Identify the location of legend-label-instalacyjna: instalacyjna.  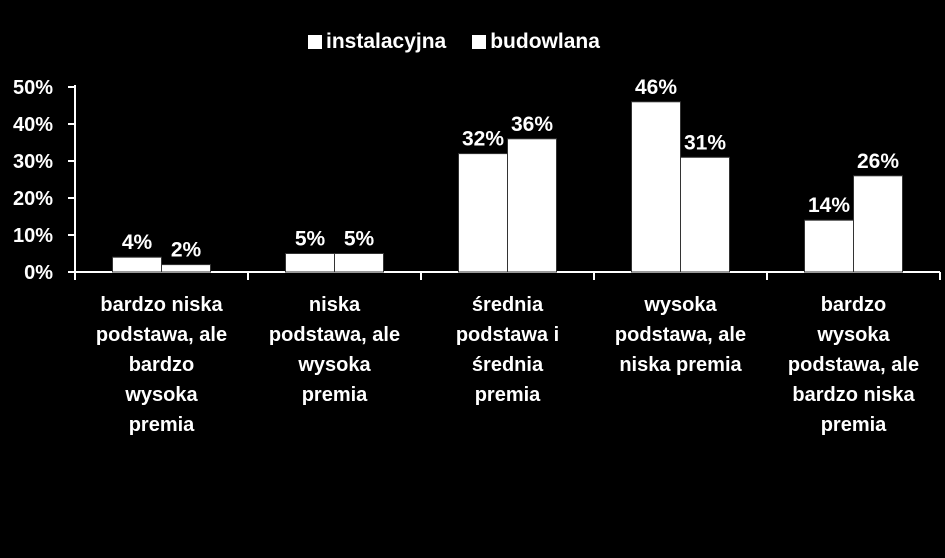
(386, 41).